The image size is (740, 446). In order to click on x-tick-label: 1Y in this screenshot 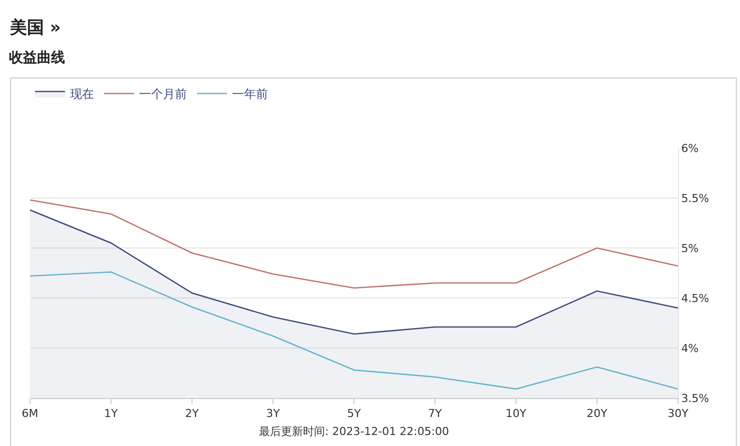, I will do `click(111, 413)`.